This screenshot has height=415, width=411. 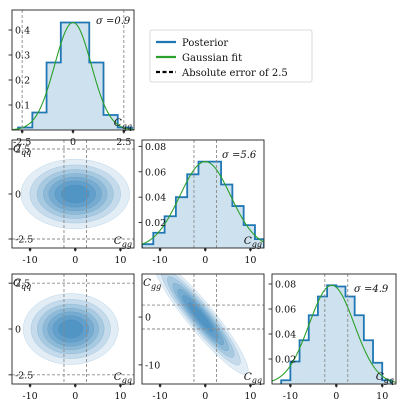 I want to click on y-tick-label: -2.5, so click(x=24, y=375).